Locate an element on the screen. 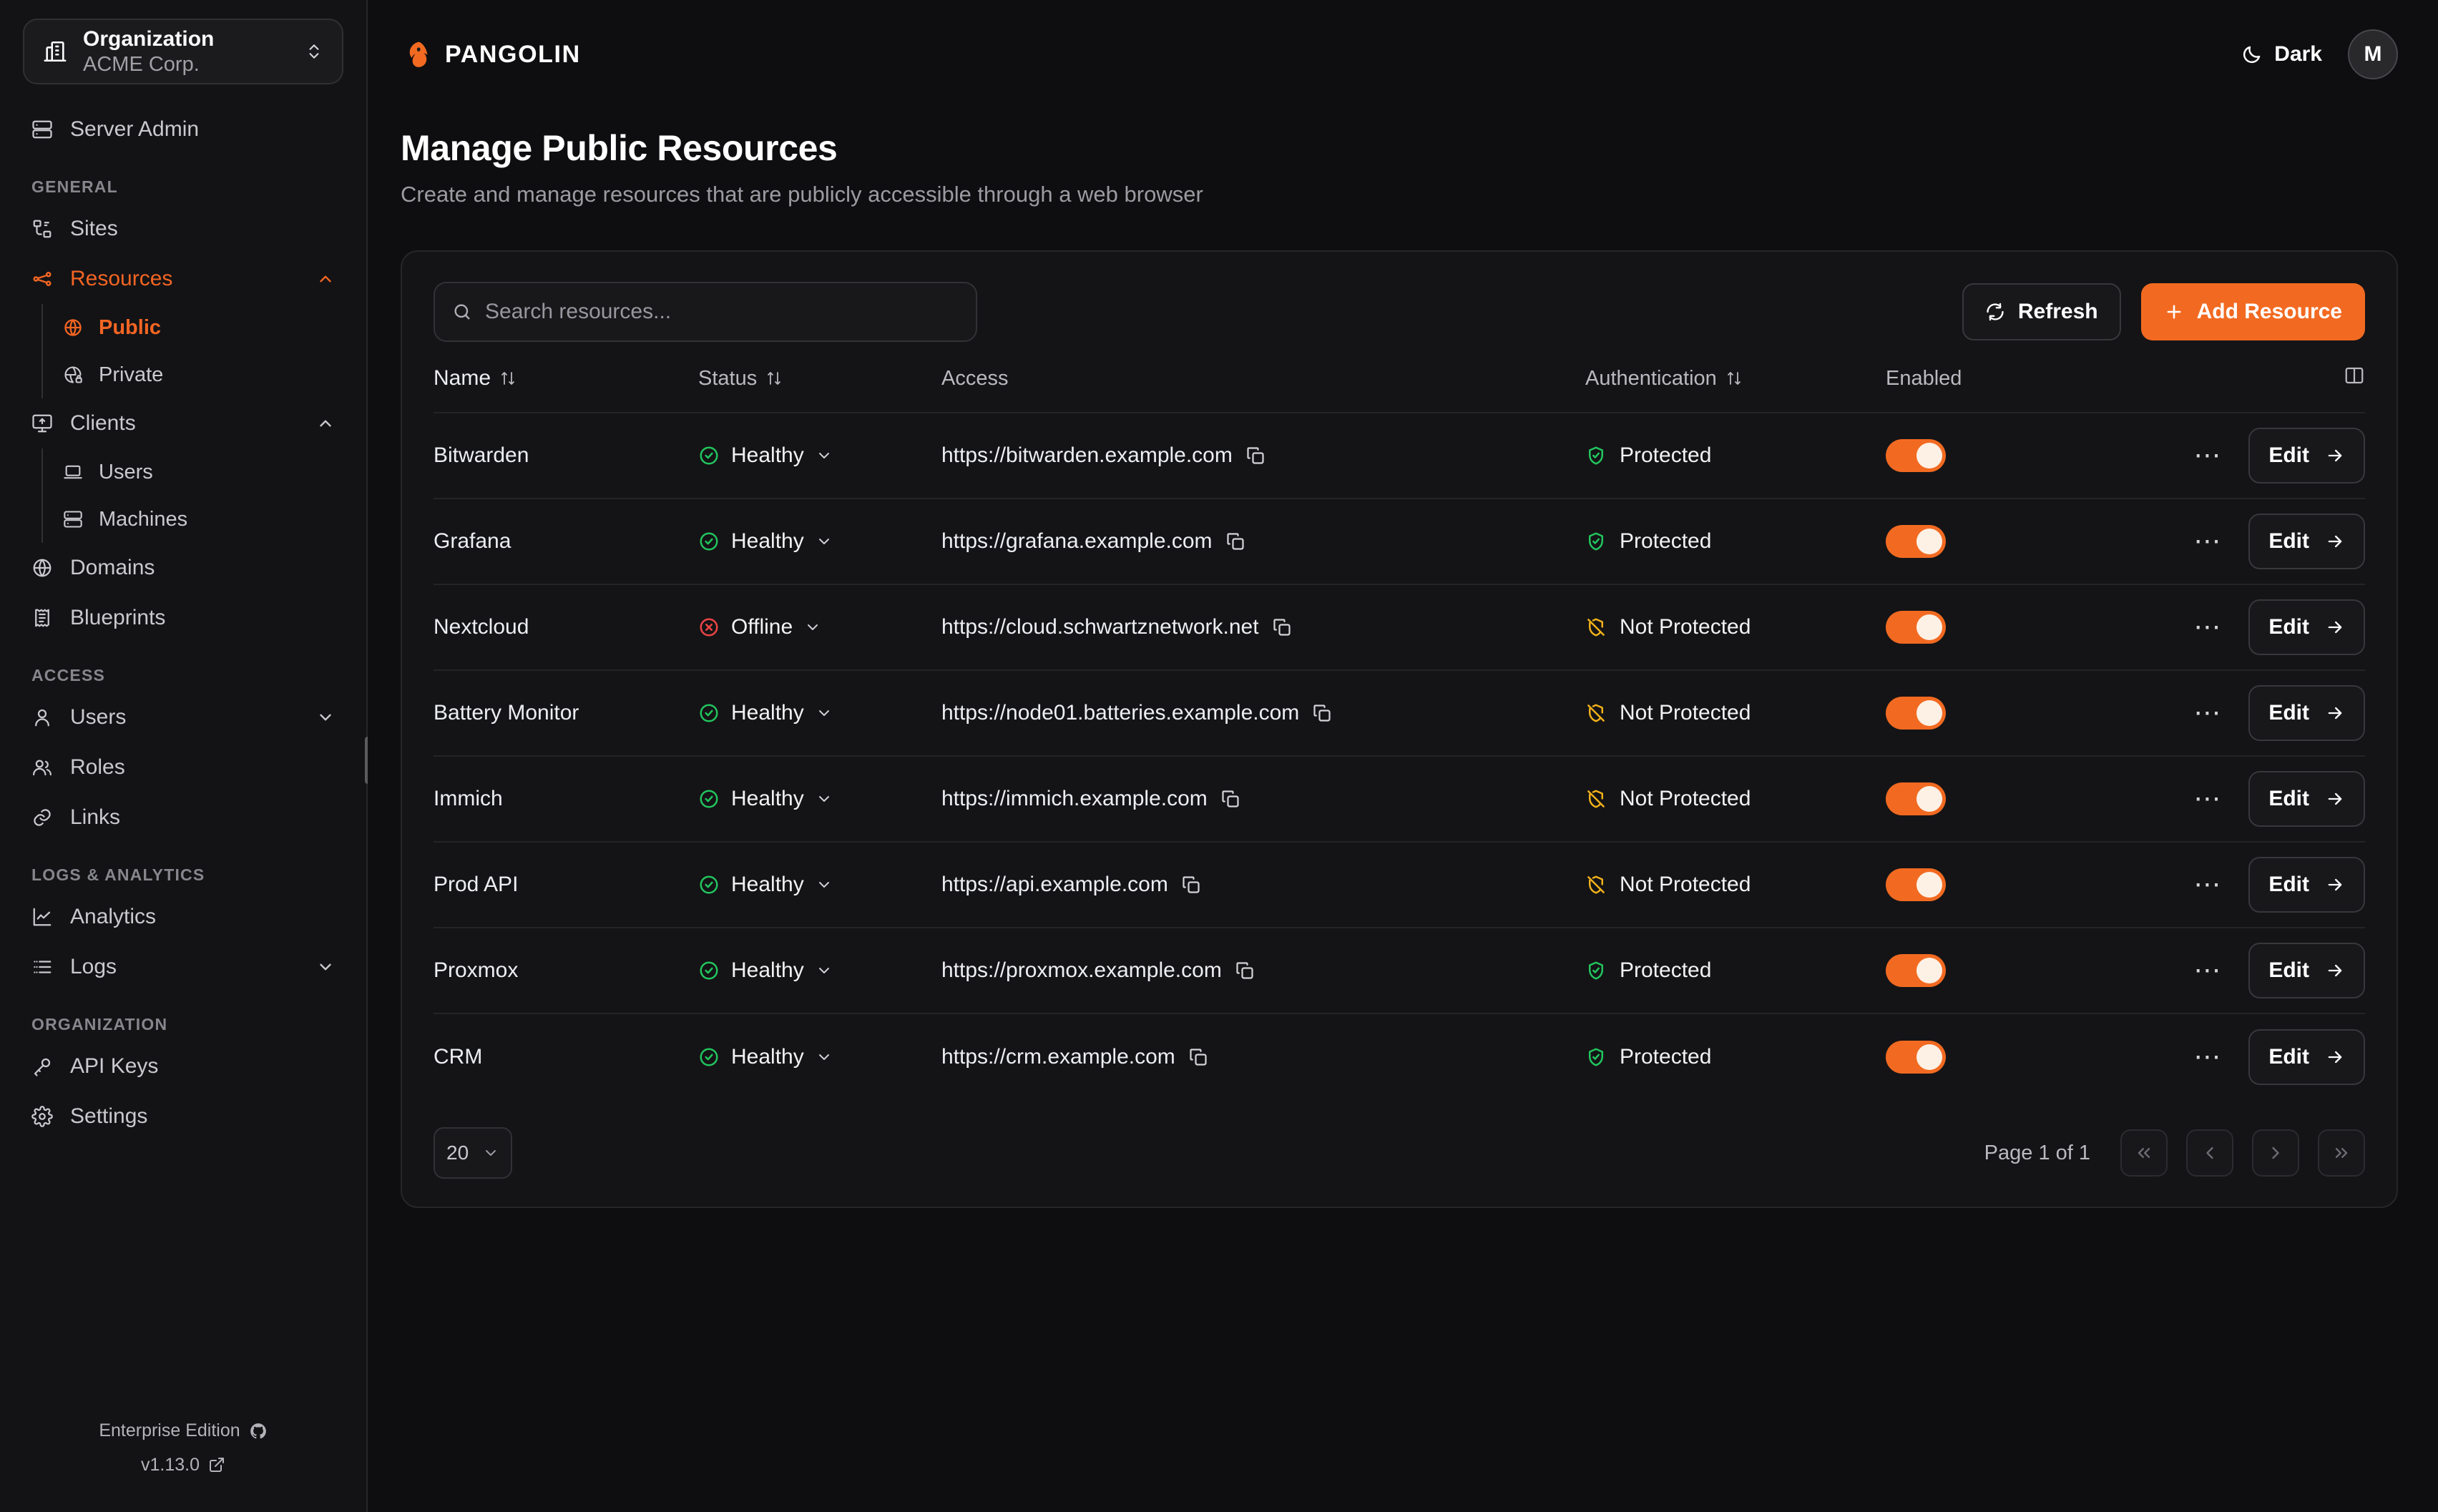 The image size is (2438, 1512). avatar: M is located at coordinates (2373, 54).